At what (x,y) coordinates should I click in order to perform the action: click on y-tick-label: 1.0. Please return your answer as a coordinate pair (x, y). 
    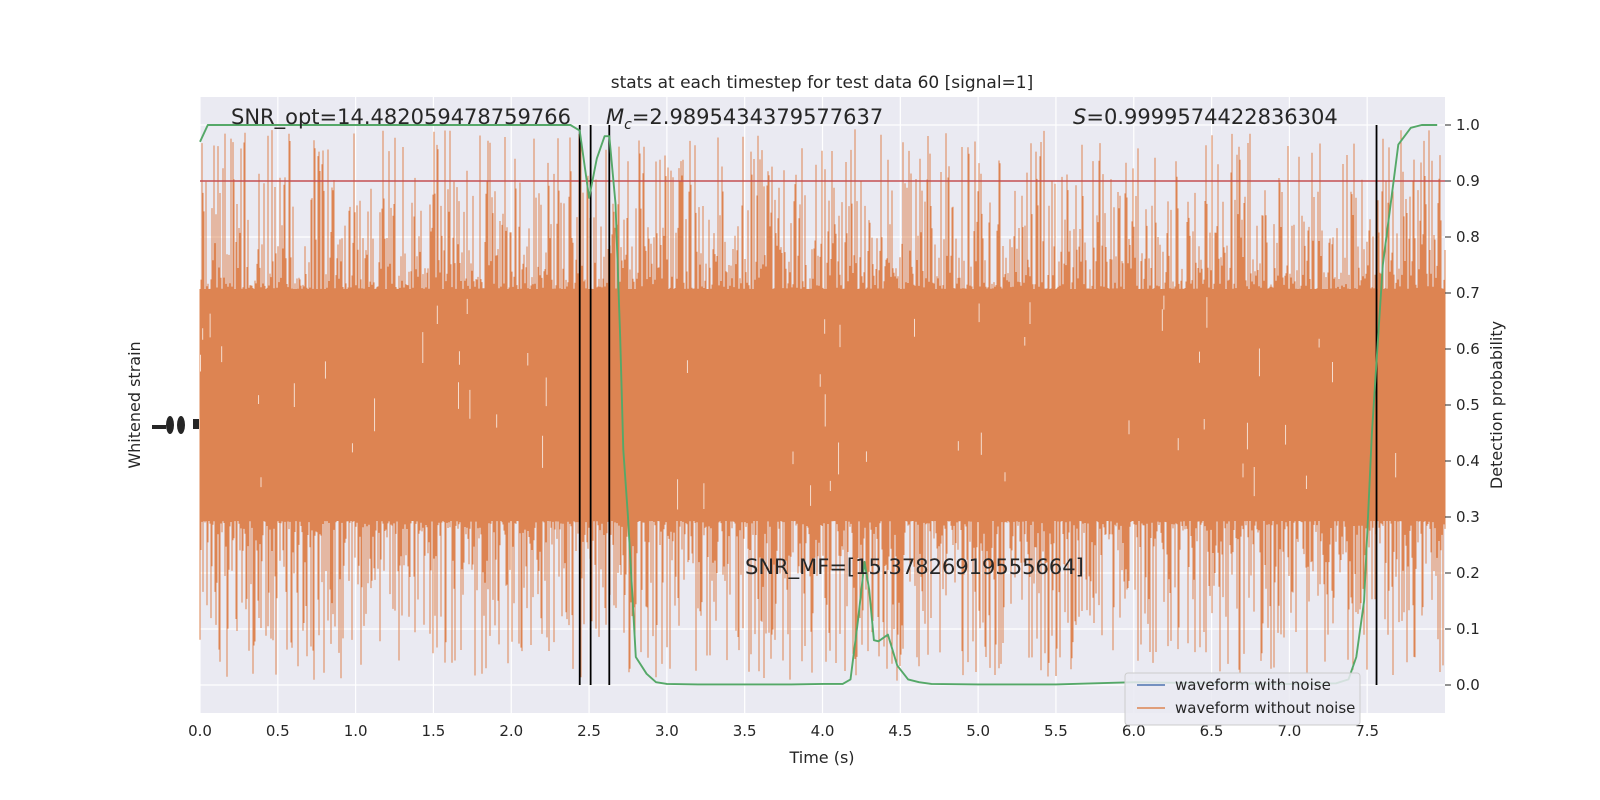
    Looking at the image, I should click on (1468, 125).